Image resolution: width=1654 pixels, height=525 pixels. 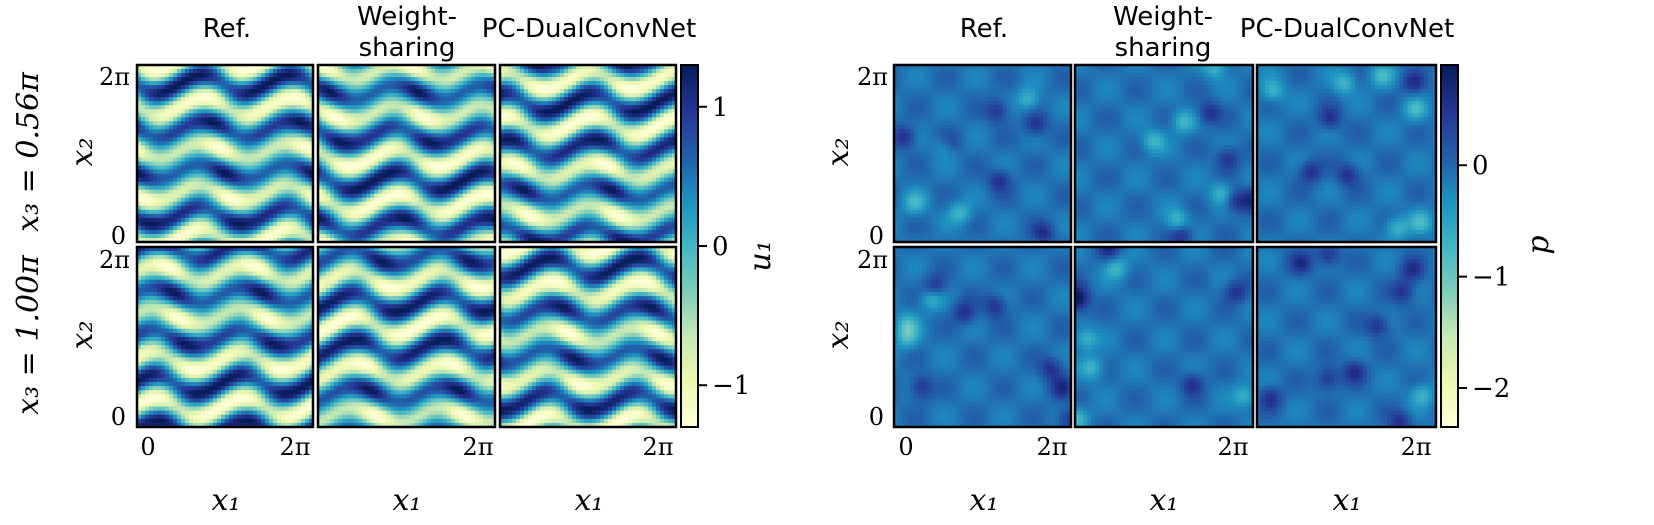 I want to click on left-col-title-weight-2: sharing, so click(x=407, y=48).